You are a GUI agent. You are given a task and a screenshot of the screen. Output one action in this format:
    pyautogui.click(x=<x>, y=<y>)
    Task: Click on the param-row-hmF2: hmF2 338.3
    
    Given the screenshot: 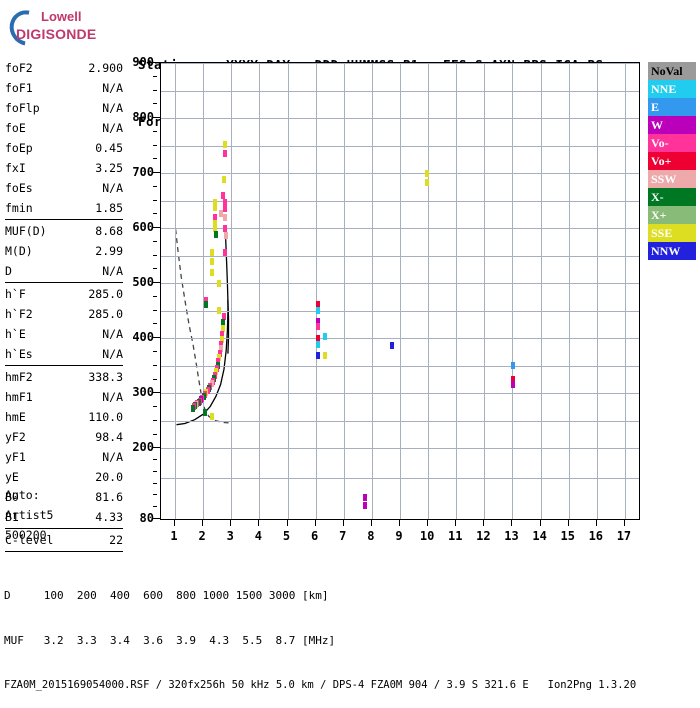 What is the action you would take?
    pyautogui.click(x=64, y=377)
    